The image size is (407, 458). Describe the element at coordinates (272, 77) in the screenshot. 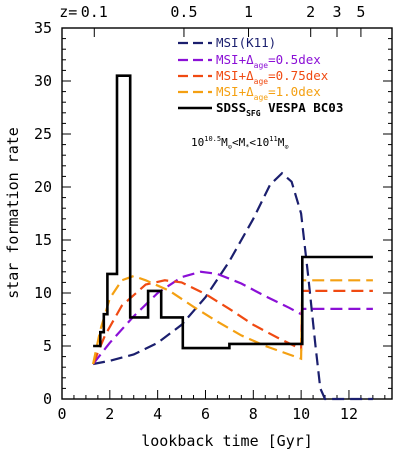

I see `legend-label: MSI+Δage=0.75dex` at that location.